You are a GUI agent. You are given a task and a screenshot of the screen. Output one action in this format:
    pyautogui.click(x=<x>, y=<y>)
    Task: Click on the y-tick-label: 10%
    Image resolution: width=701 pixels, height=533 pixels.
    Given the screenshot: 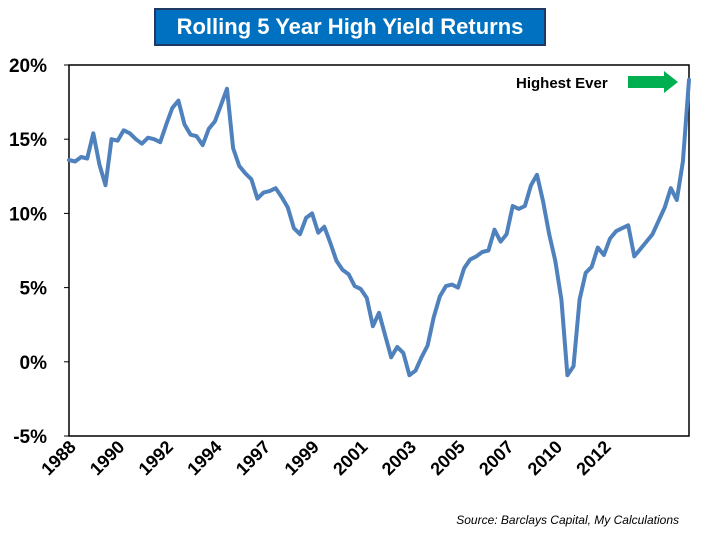 What is the action you would take?
    pyautogui.click(x=28, y=214)
    